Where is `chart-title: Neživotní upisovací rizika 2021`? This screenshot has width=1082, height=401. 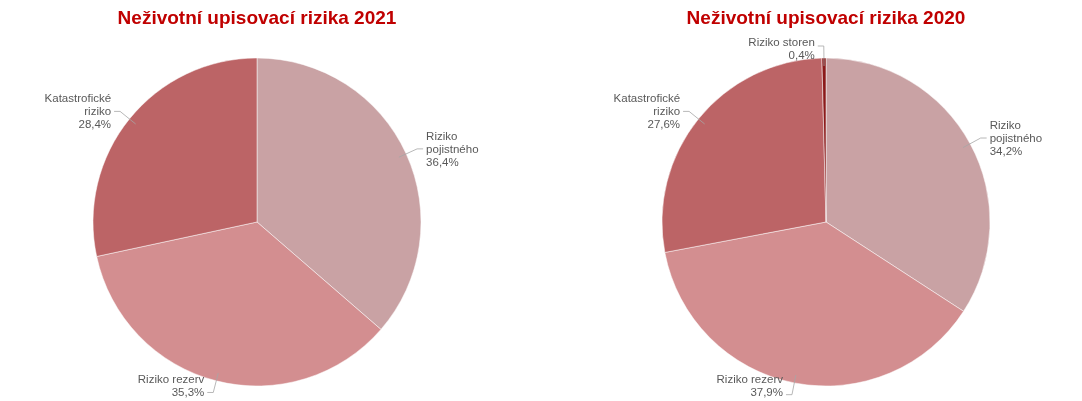 chart-title: Neživotní upisovací rizika 2021 is located at coordinates (257, 17).